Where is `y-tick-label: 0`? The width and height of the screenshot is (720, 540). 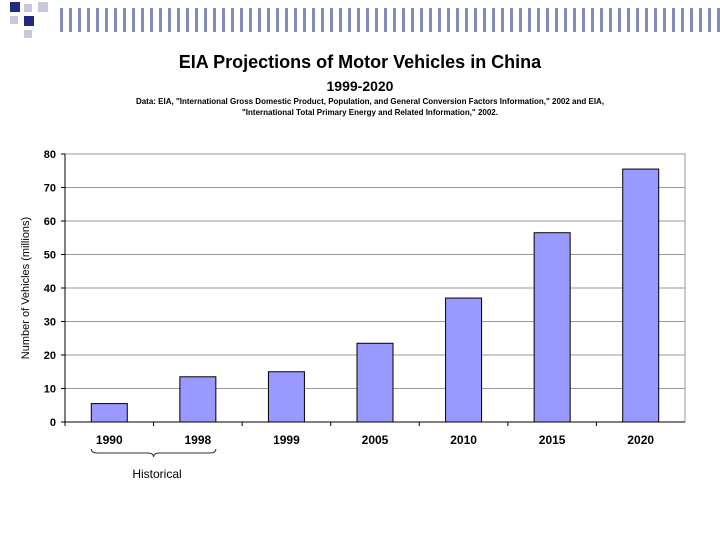 y-tick-label: 0 is located at coordinates (53, 423).